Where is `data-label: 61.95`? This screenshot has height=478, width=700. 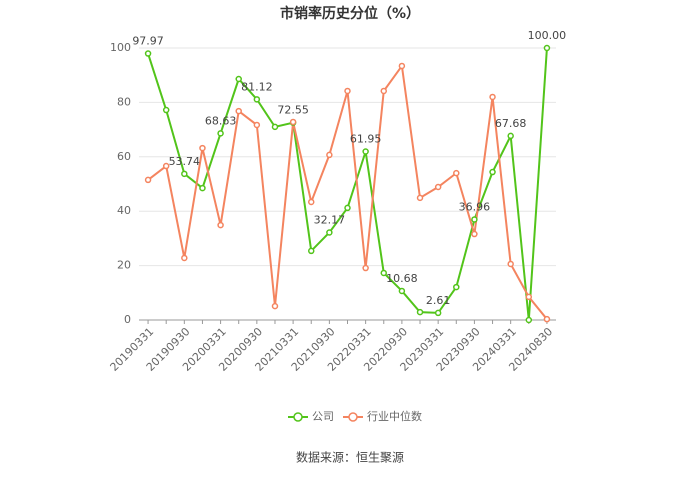
data-label: 61.95 is located at coordinates (366, 138).